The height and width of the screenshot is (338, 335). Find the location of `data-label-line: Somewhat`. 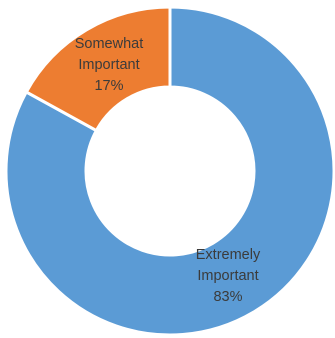

data-label-line: Somewhat is located at coordinates (109, 44).